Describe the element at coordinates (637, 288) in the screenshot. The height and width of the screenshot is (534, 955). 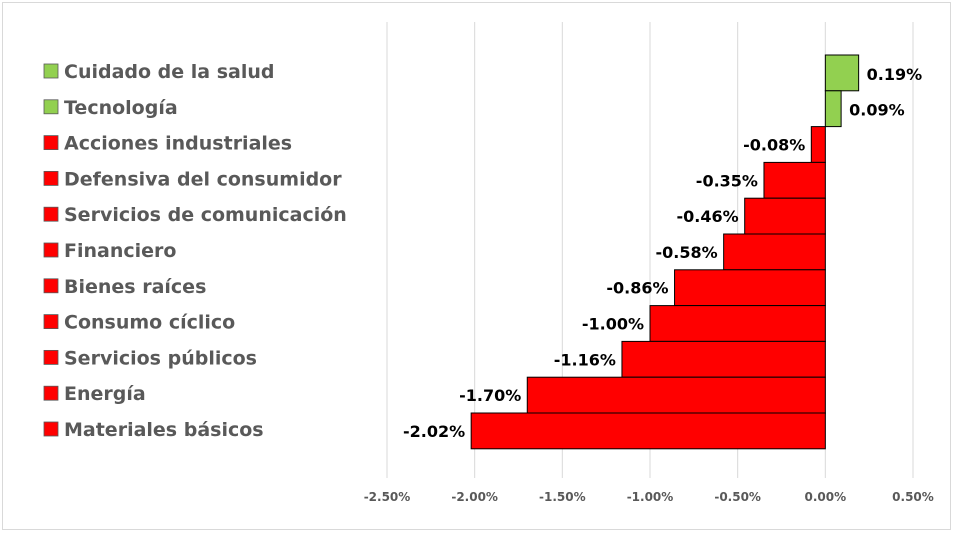
I see `data-label: -0.86%` at that location.